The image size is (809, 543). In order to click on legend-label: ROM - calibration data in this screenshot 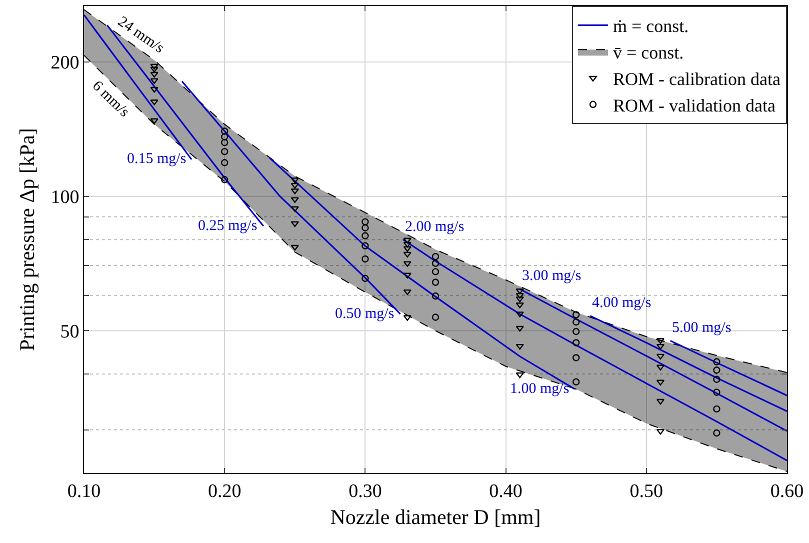, I will do `click(696, 79)`.